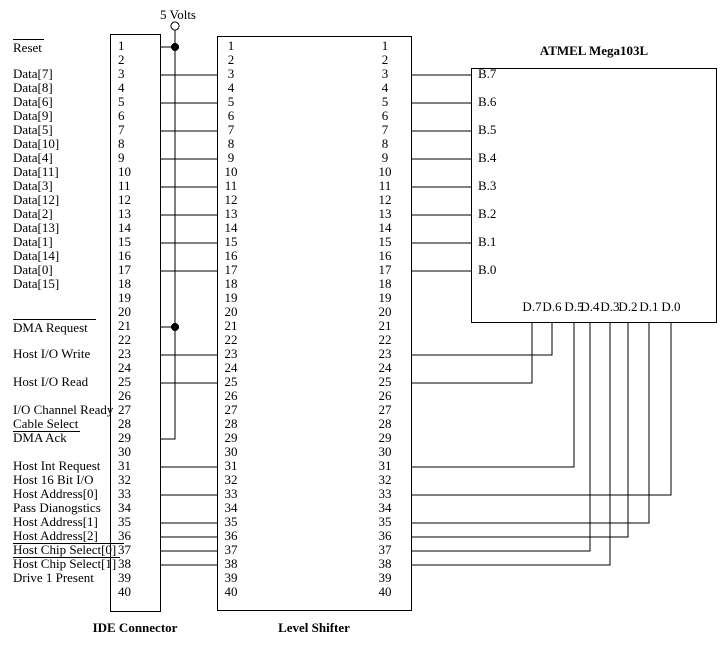  I want to click on ide-pin-number: 38, so click(124, 563).